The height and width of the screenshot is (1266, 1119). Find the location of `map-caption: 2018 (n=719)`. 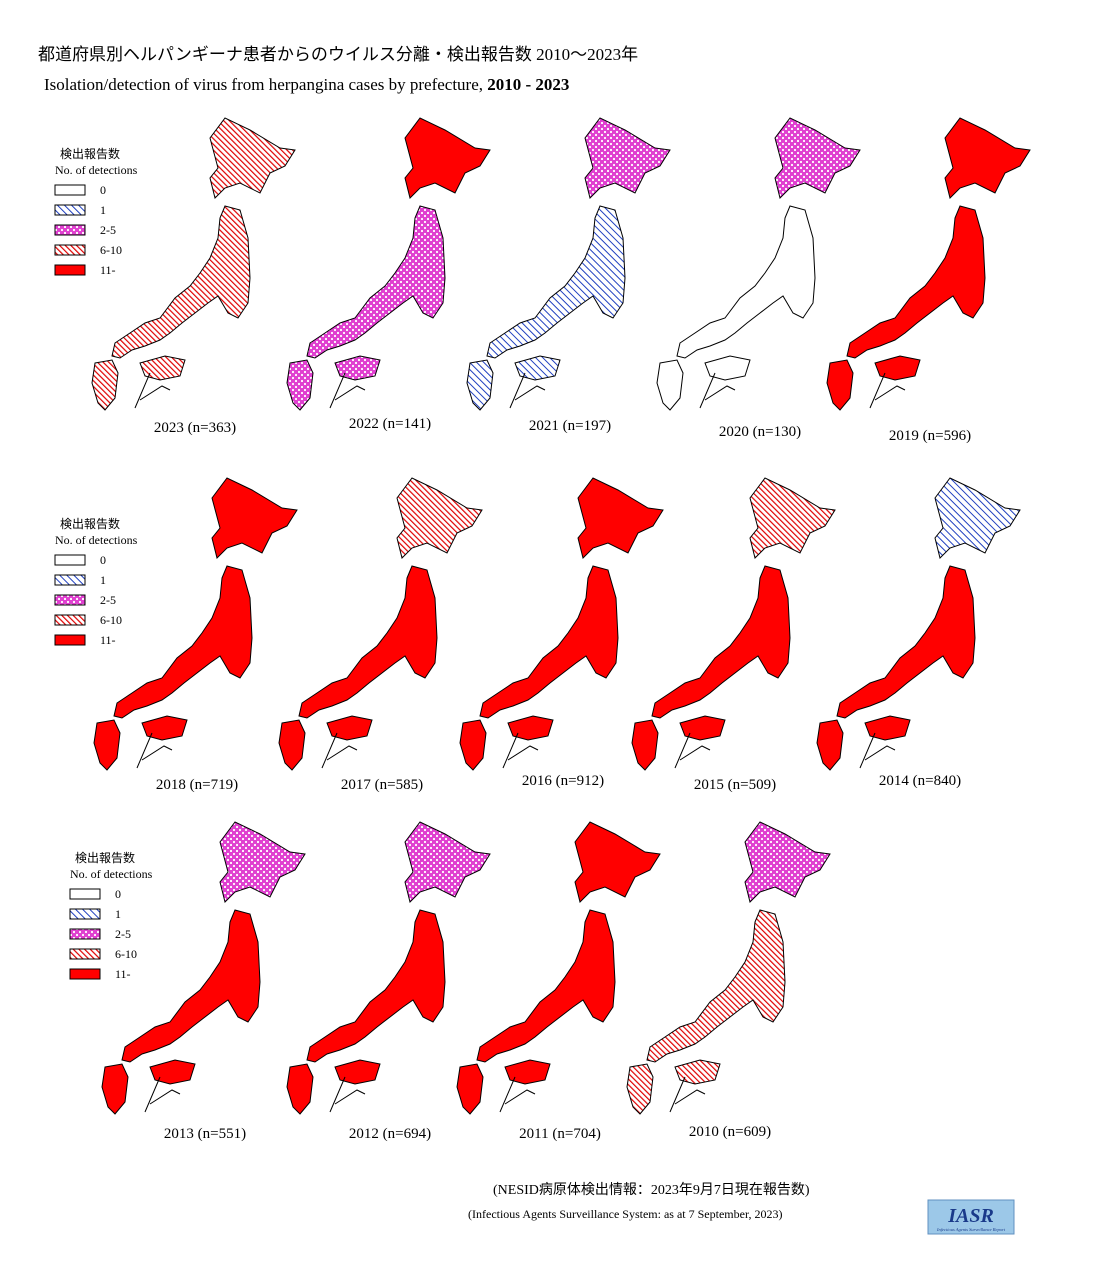

map-caption: 2018 (n=719) is located at coordinates (197, 785).